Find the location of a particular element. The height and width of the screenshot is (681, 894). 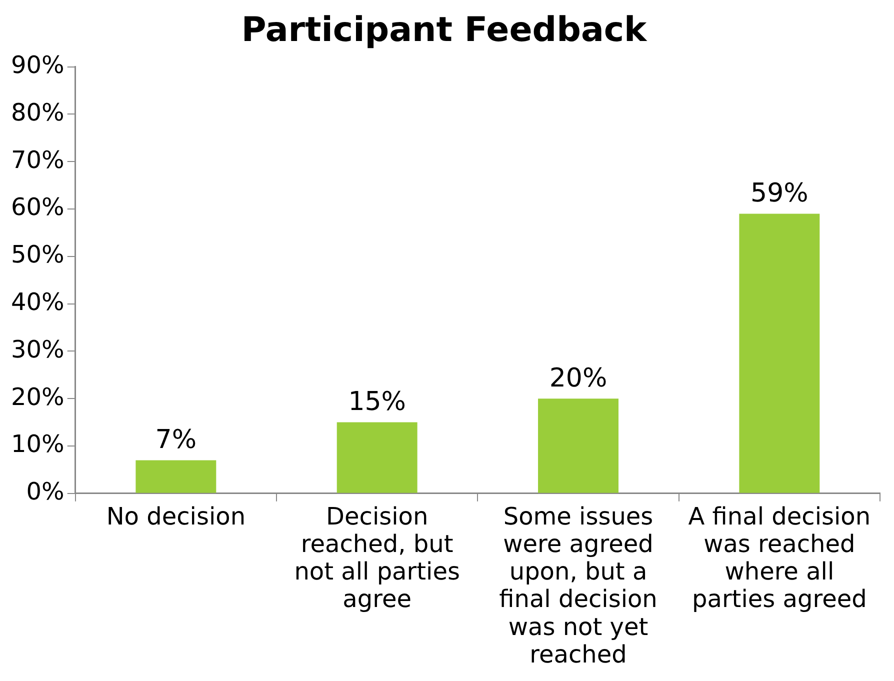

x-tick-label: Decision reached, but not all parties agree is located at coordinates (377, 558).